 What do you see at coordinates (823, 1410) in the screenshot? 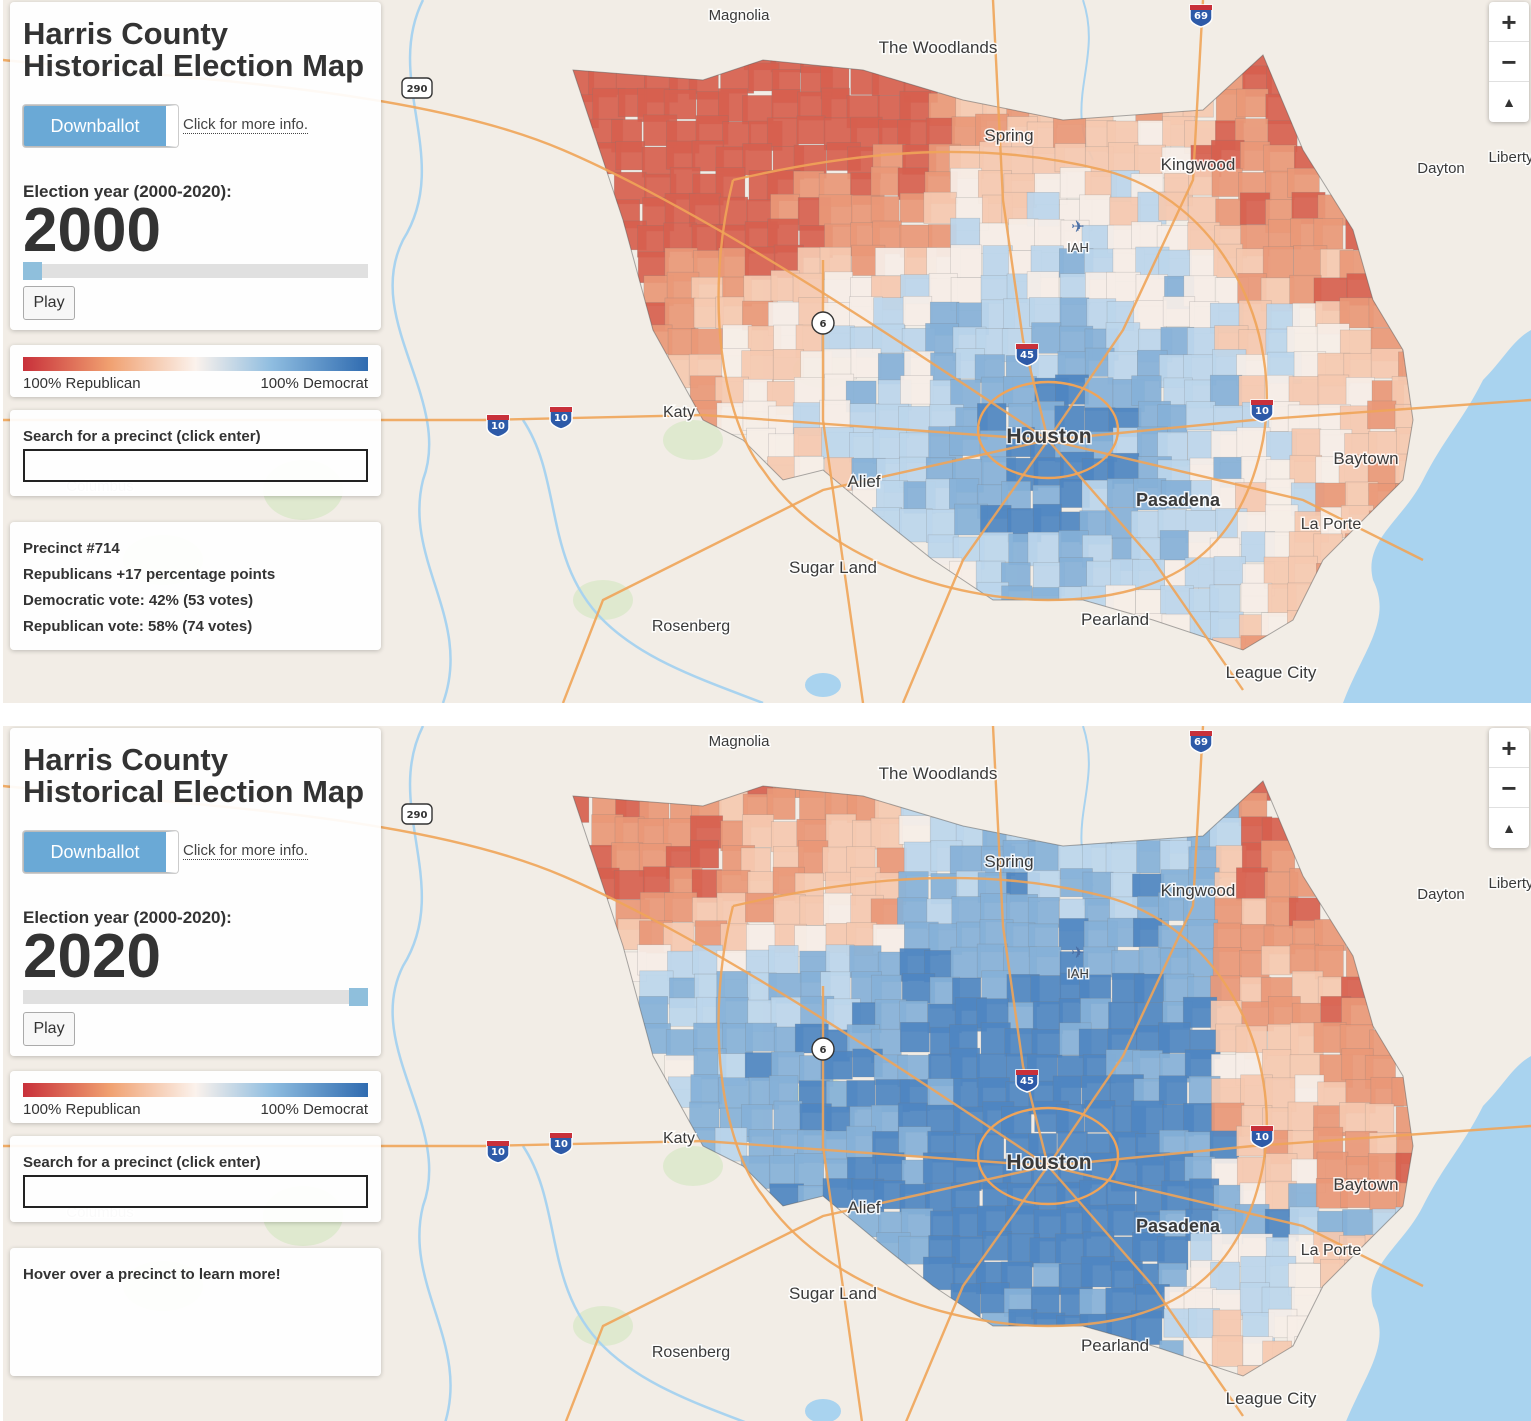
I see `lake` at bounding box center [823, 1410].